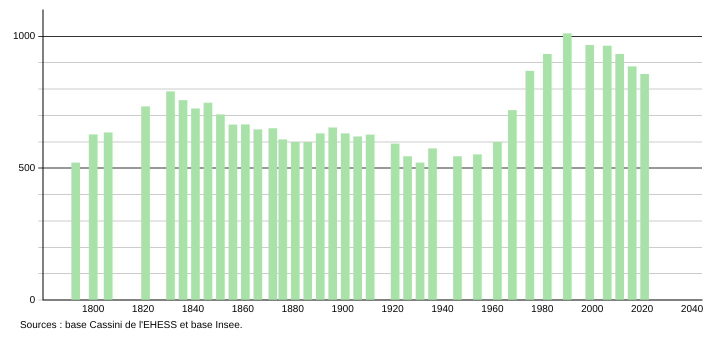 The image size is (710, 340). Describe the element at coordinates (592, 309) in the screenshot. I see `x-tick-label: 2000` at that location.